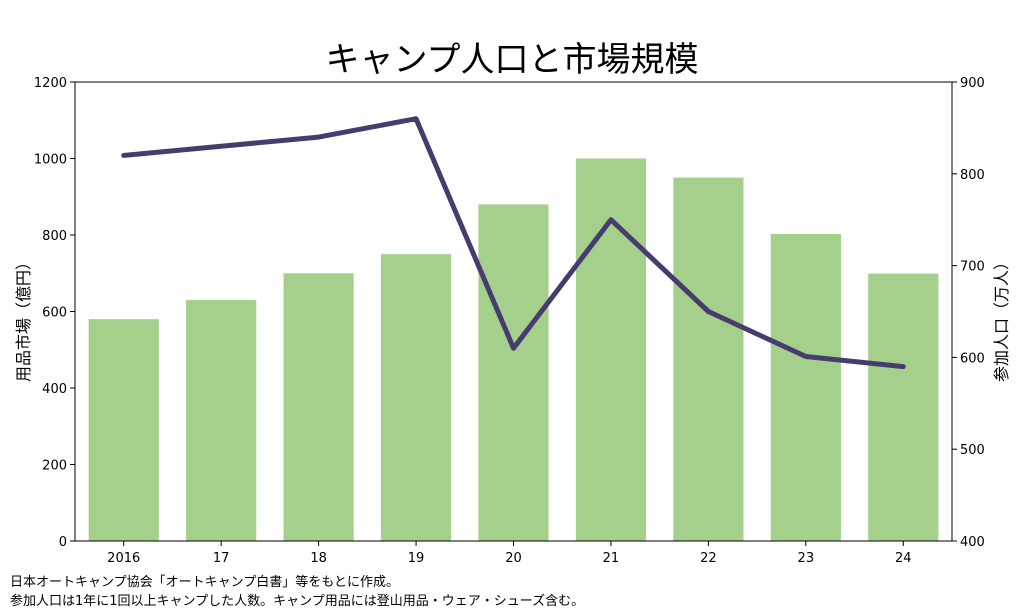  I want to click on y-left-tick-label: 600, so click(54, 313).